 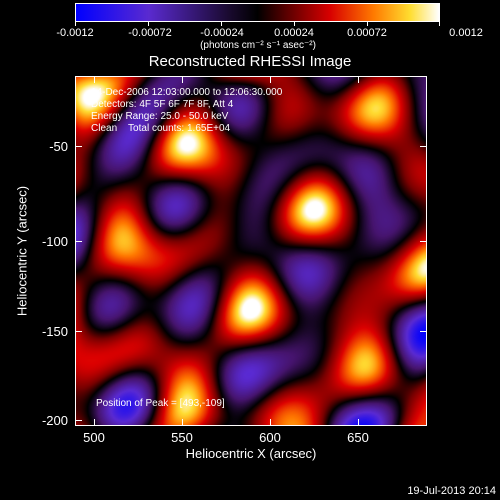 I want to click on y-axis-label: Heliocentric Y (arcsec), so click(x=22, y=251).